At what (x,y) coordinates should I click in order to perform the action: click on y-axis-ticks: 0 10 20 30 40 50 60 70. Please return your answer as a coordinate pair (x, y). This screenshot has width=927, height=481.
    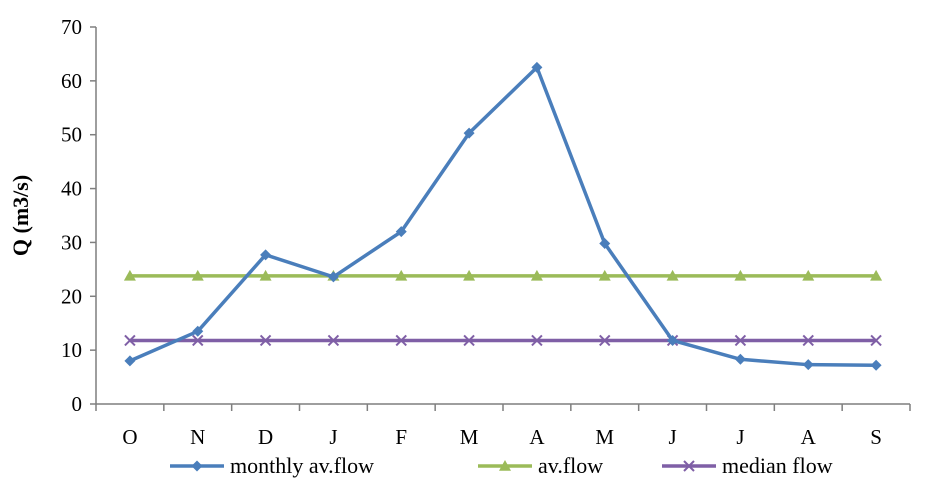
    Looking at the image, I should click on (78, 215).